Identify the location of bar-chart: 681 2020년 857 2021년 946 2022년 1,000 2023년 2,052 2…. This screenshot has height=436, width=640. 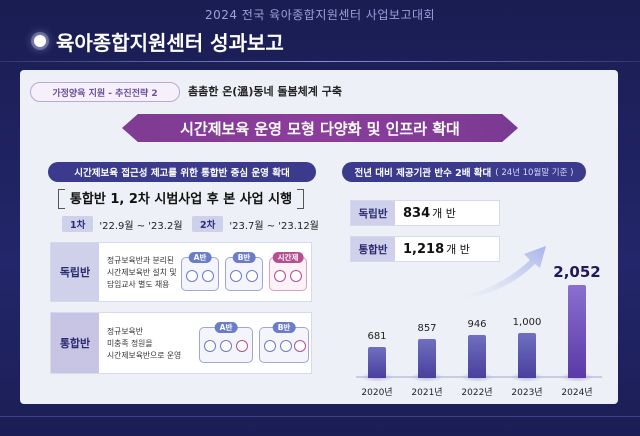
(477, 333).